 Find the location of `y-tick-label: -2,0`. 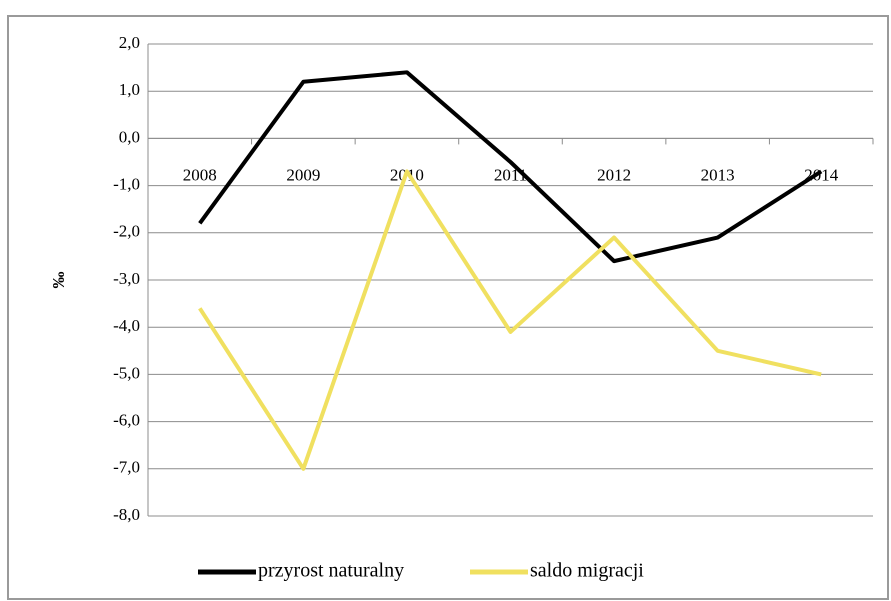

y-tick-label: -2,0 is located at coordinates (126, 231).